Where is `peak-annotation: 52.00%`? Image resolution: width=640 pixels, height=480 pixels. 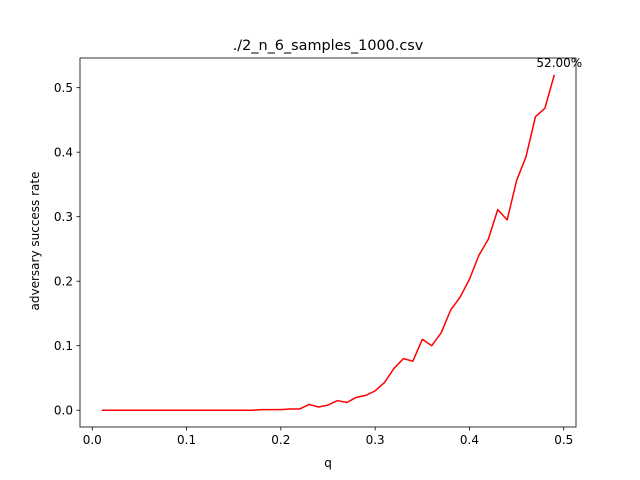 peak-annotation: 52.00% is located at coordinates (559, 63).